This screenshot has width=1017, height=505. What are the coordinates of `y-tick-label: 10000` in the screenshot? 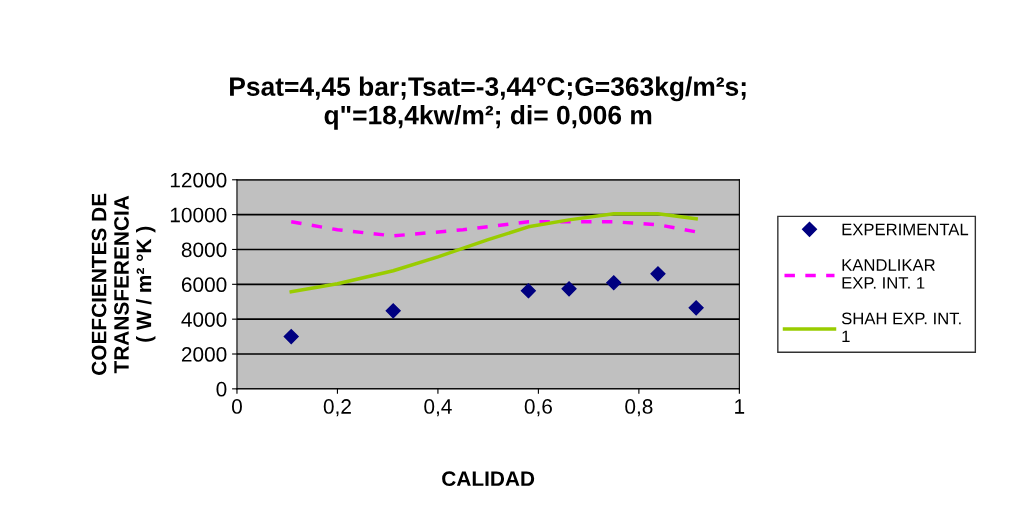 It's located at (198, 215).